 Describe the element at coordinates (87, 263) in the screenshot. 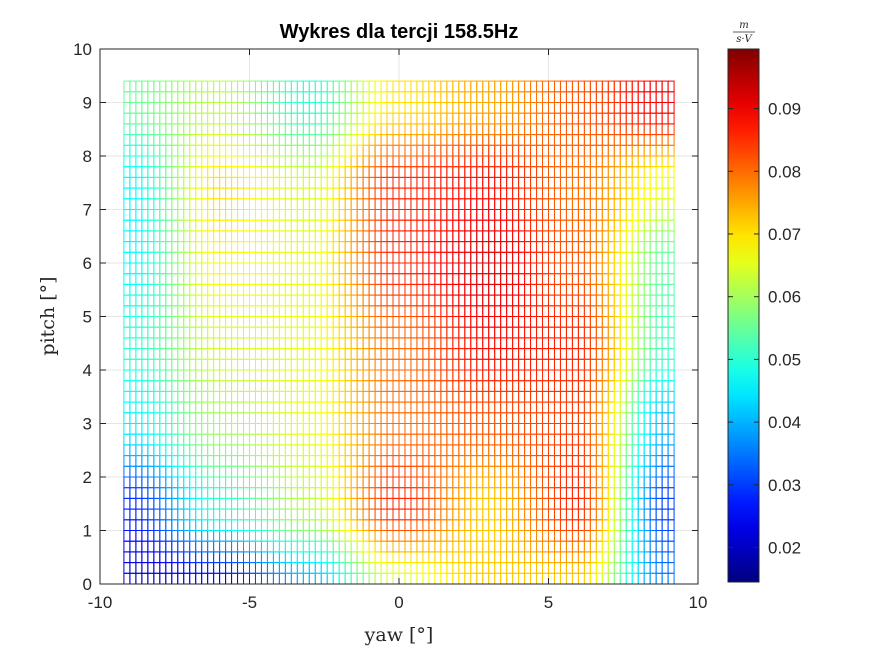

I see `y-tick-label: 6` at that location.